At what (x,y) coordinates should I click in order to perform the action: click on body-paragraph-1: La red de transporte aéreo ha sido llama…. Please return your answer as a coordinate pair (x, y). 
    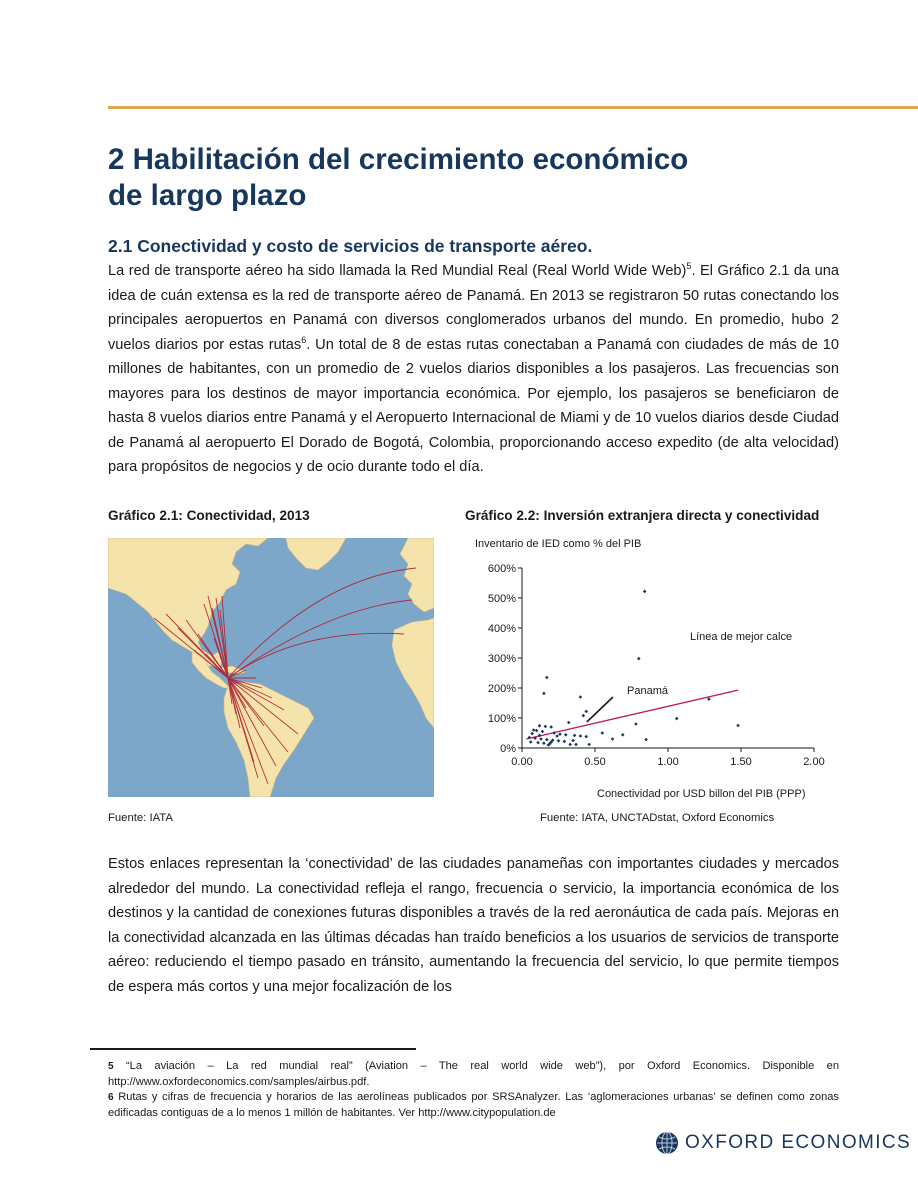
    Looking at the image, I should click on (473, 369).